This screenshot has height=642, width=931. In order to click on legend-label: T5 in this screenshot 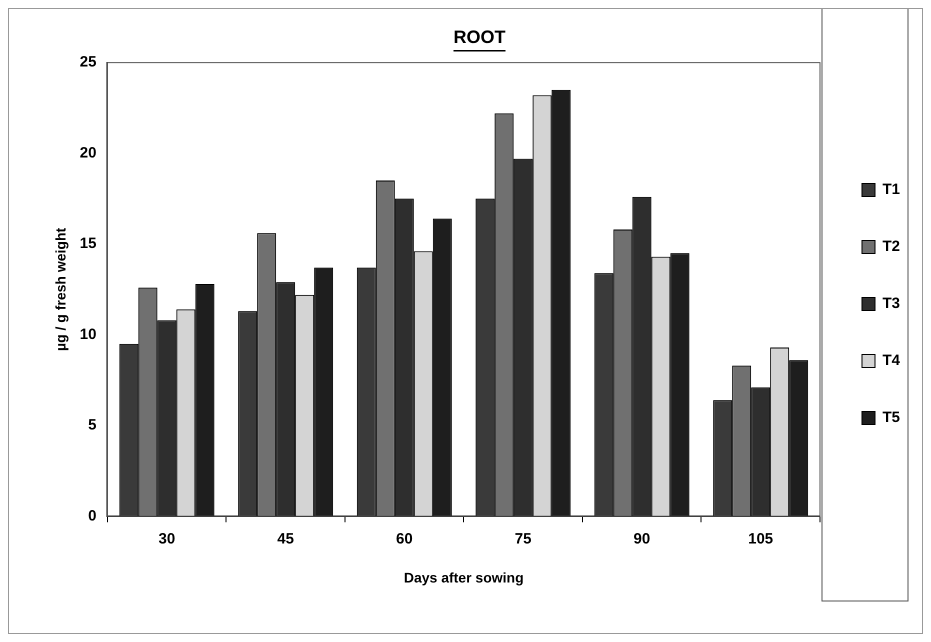, I will do `click(891, 417)`.